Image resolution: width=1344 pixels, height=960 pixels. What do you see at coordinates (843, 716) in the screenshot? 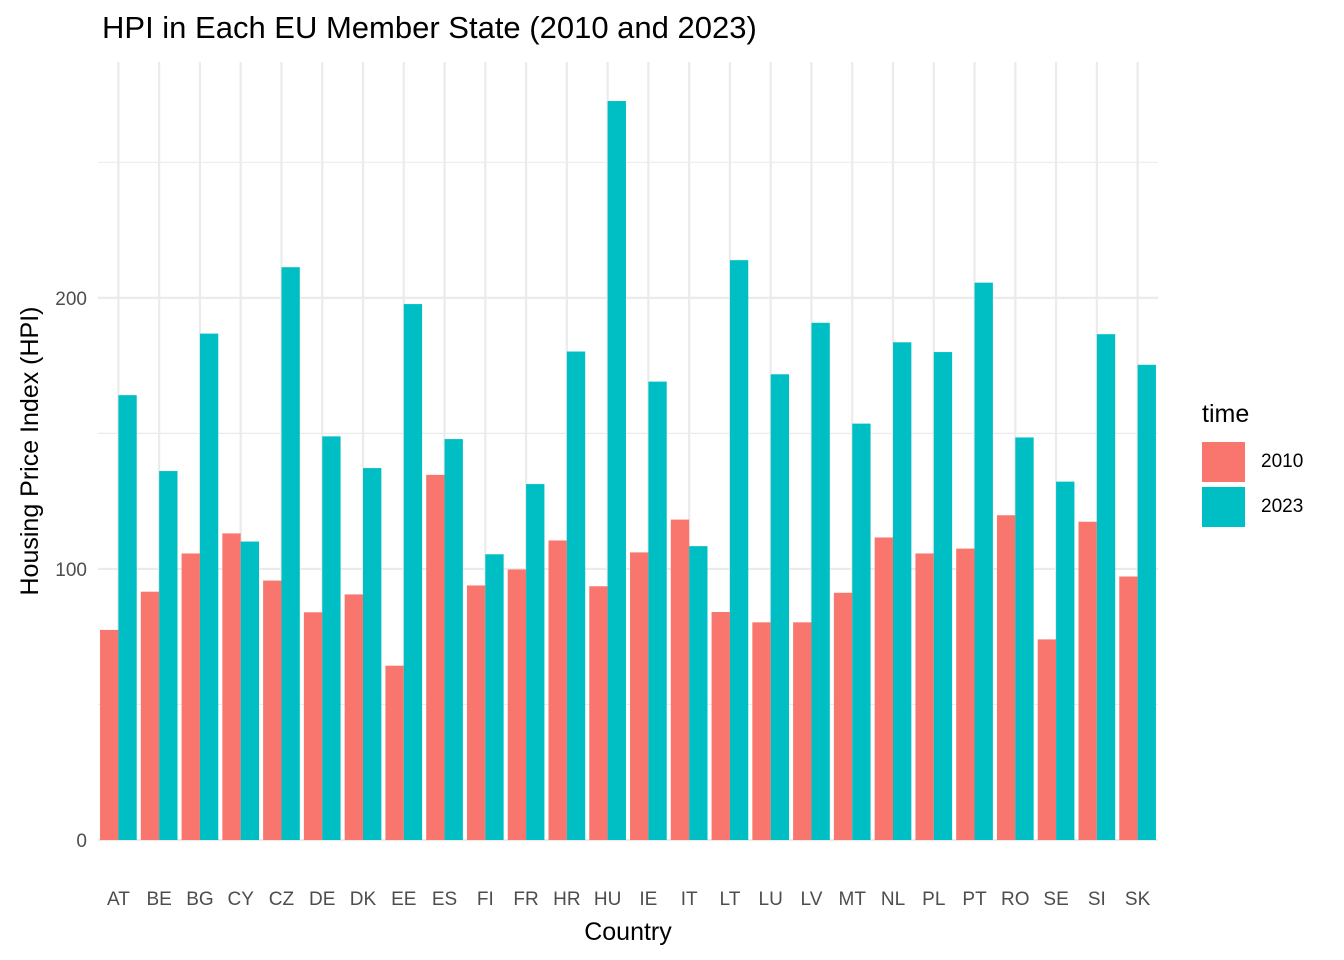
I see `bar-MT-2010` at bounding box center [843, 716].